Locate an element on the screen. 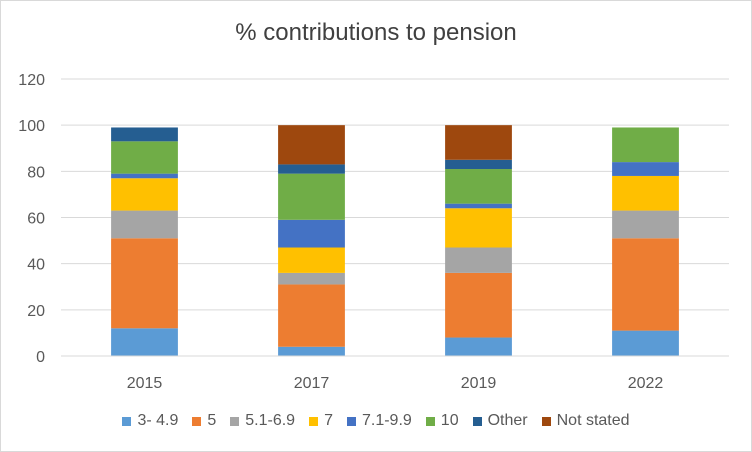 This screenshot has width=752, height=452. legend: 3- 4.9 5 5.1-6.9 7 7.1-9.9 10 Other Not stated is located at coordinates (376, 421).